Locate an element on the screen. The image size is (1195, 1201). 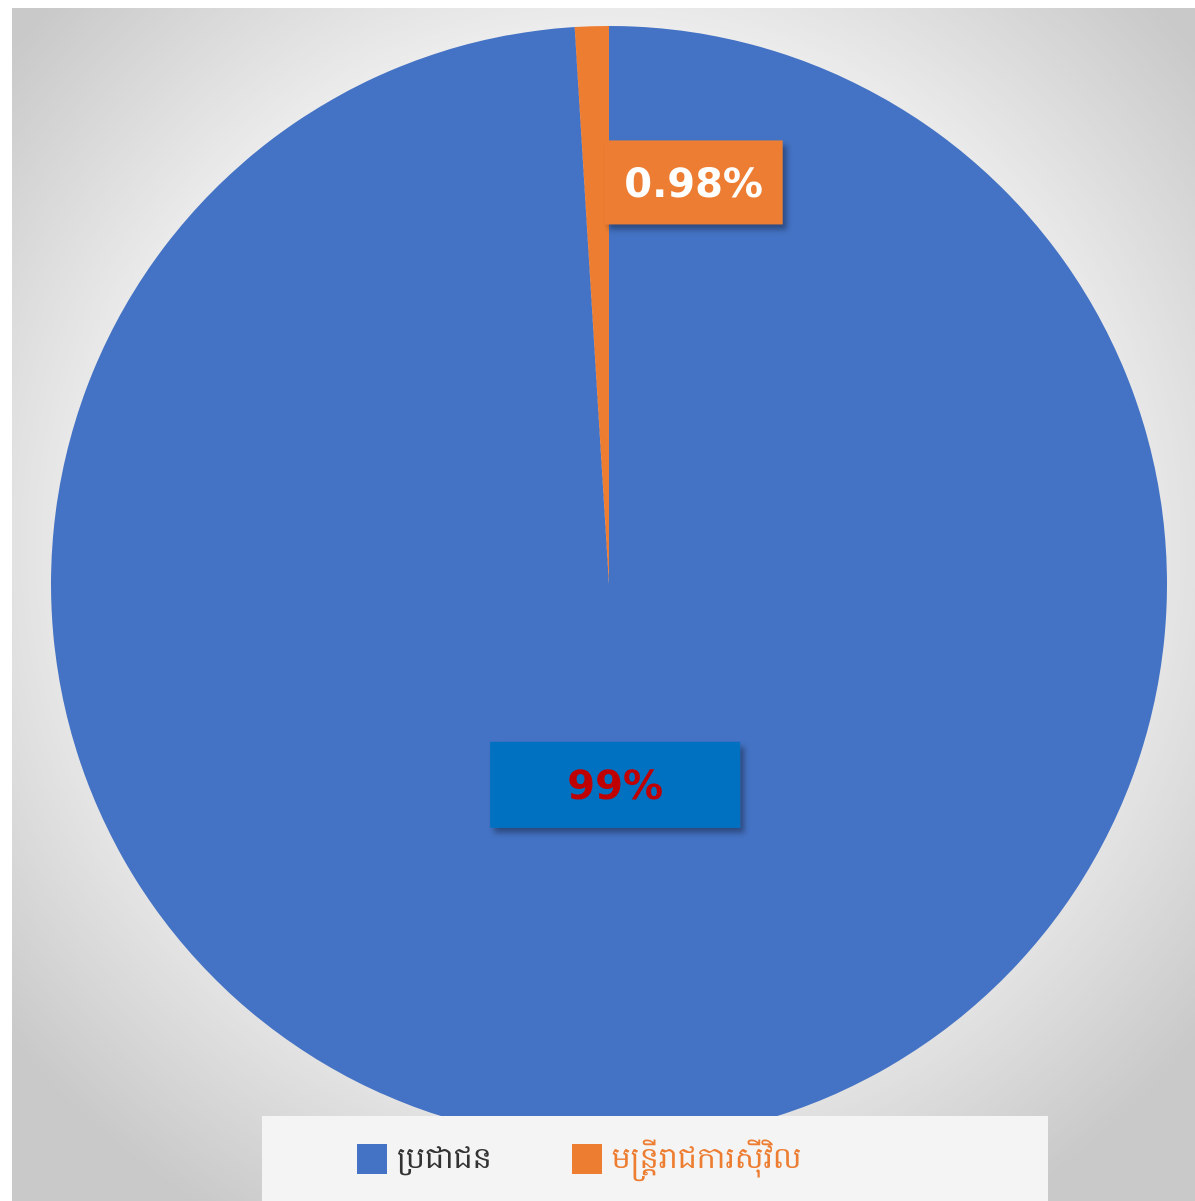
legend: ប្រជាជន មន្ត្រីរាជការស៊ីវិល is located at coordinates (655, 1158).